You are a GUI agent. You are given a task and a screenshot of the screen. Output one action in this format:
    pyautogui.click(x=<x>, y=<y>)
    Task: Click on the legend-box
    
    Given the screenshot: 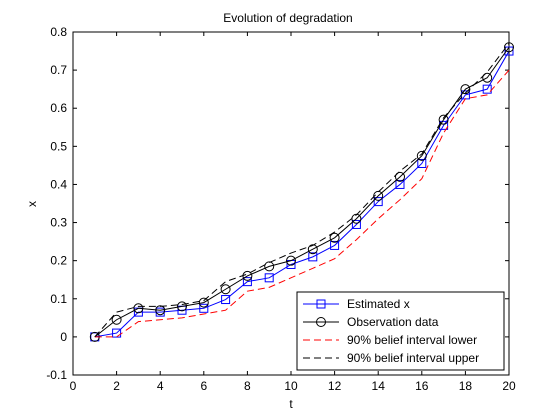 What is the action you would take?
    pyautogui.click(x=400, y=331)
    